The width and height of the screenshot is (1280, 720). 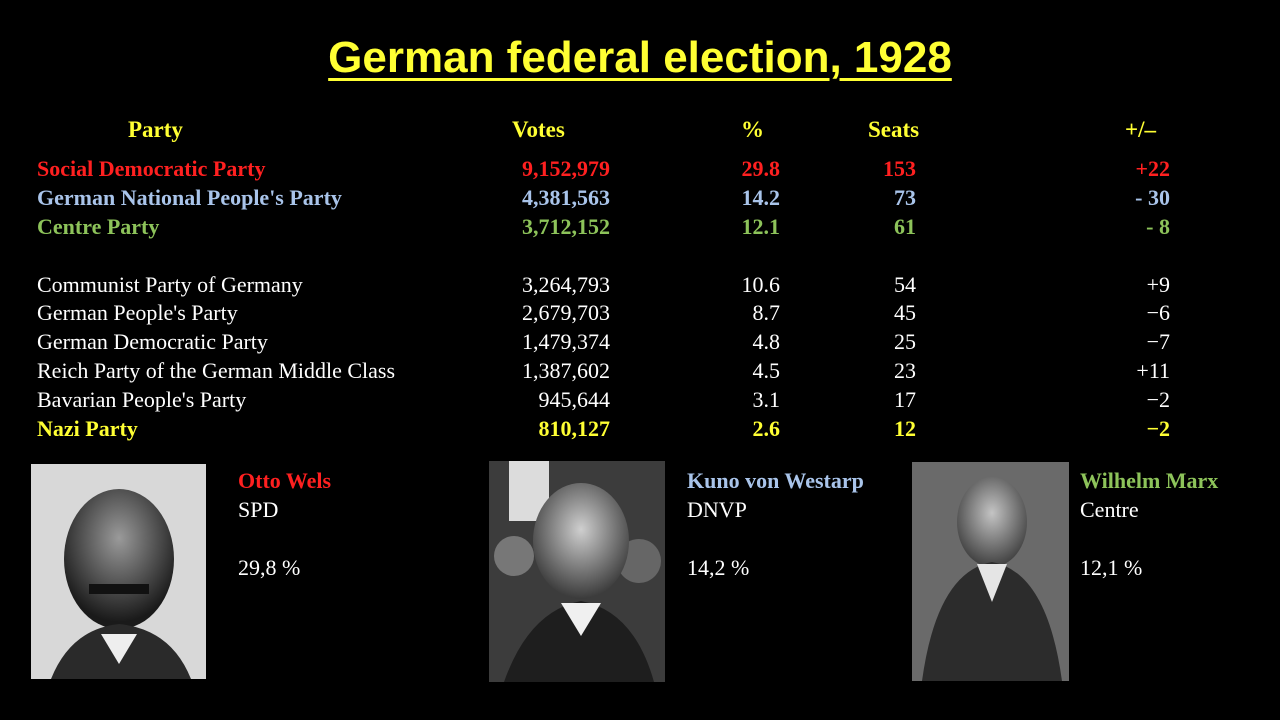 I want to click on percent-value: 10.6, so click(x=761, y=284).